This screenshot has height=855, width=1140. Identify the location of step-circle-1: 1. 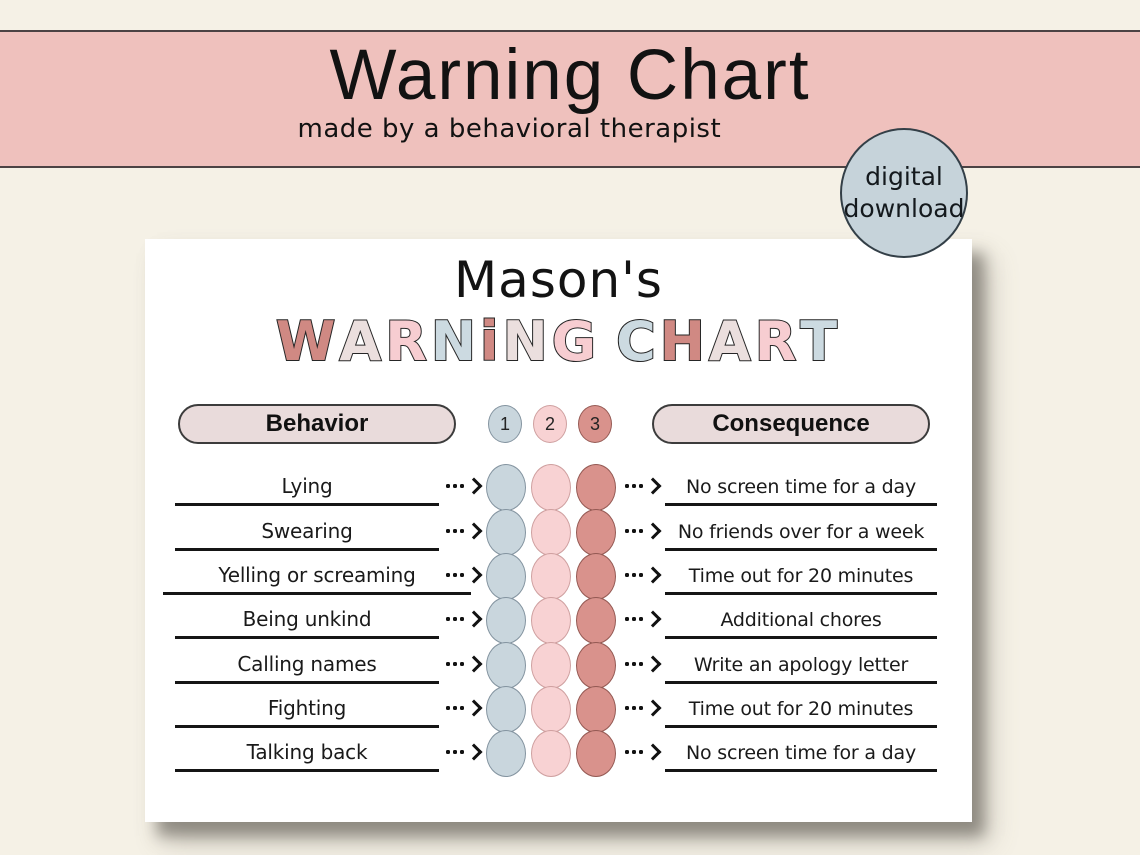
(505, 424).